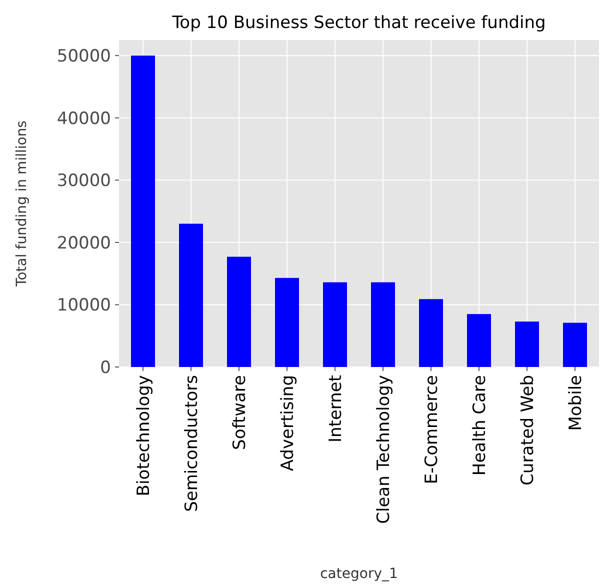 This screenshot has width=607, height=586. What do you see at coordinates (83, 306) in the screenshot?
I see `y-tick-label: 10000` at bounding box center [83, 306].